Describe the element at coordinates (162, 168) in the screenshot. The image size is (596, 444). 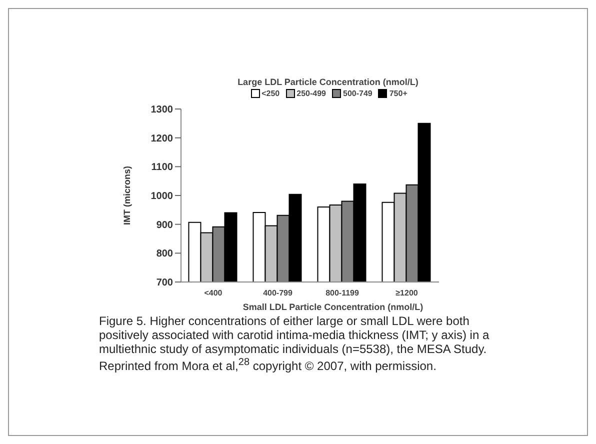
I see `y-tick-label: 1100` at that location.